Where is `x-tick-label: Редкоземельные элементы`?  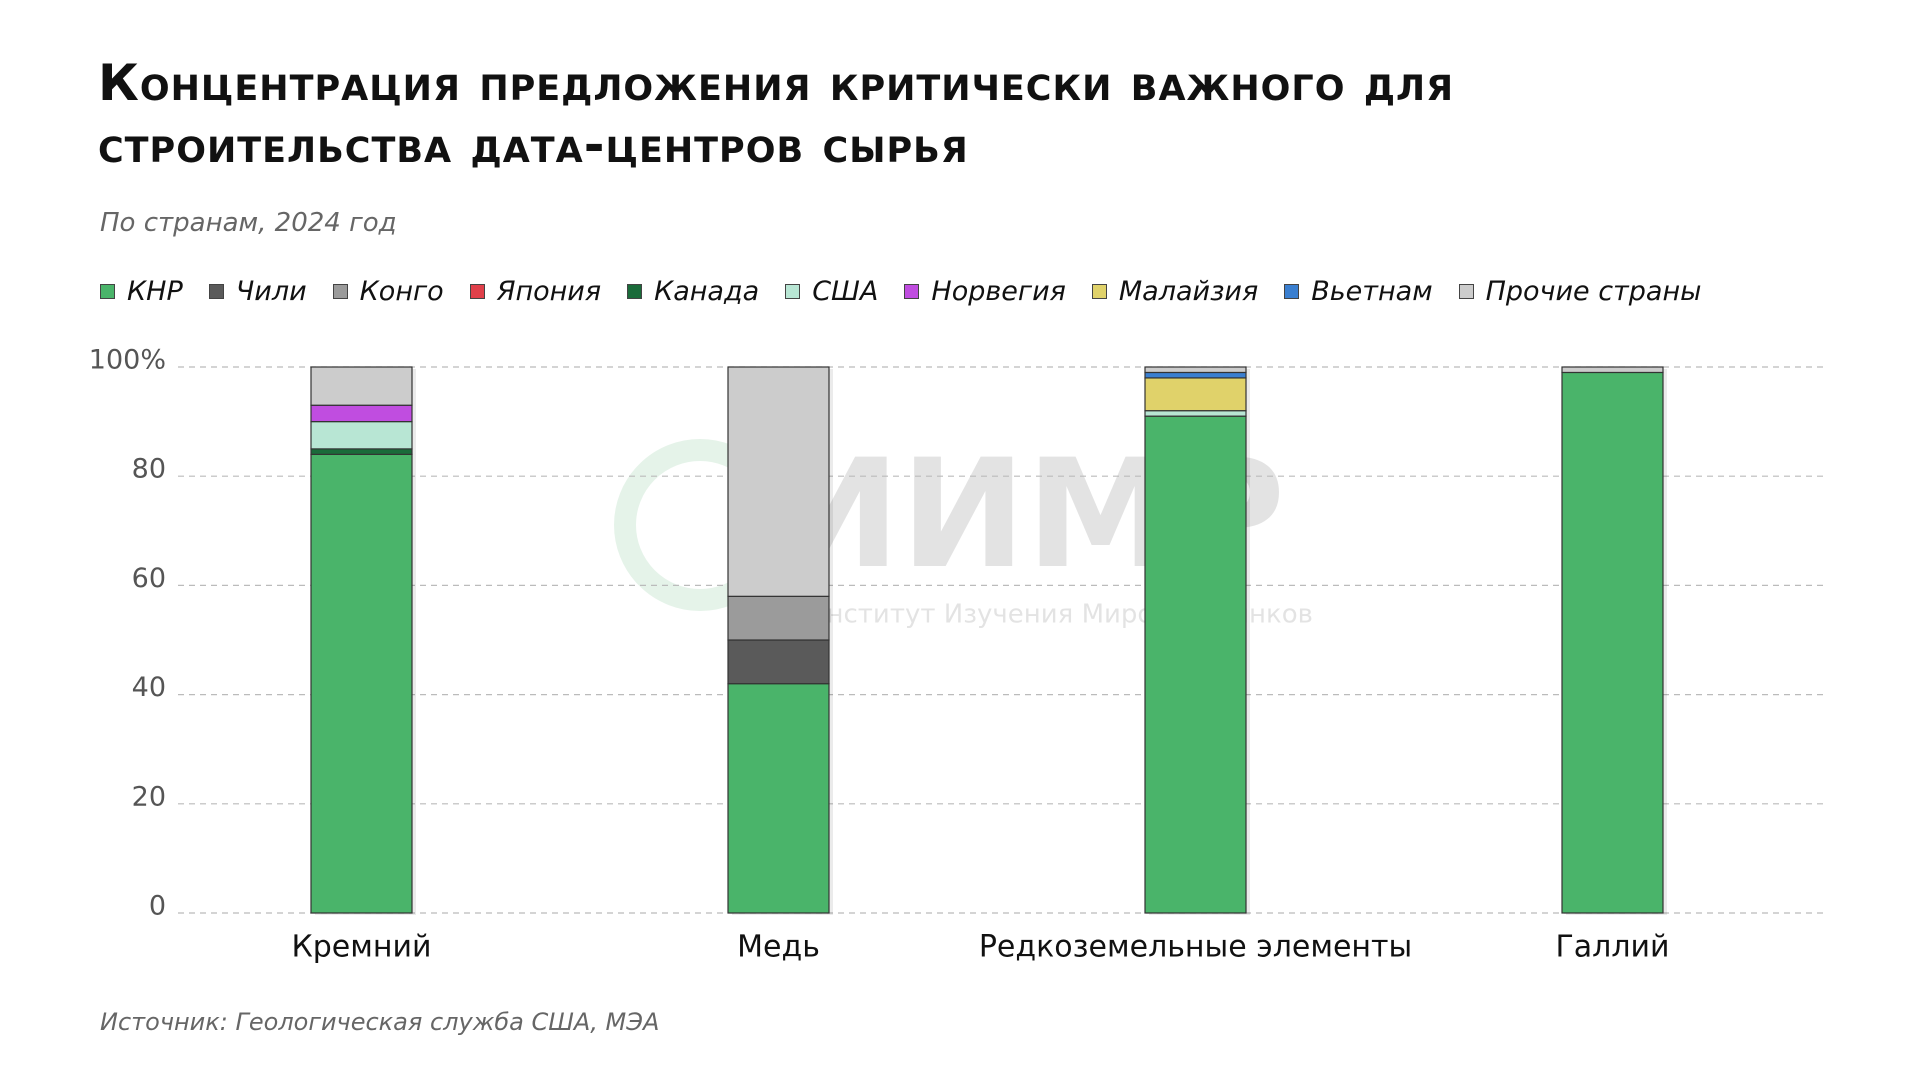
x-tick-label: Редкоземельные элементы is located at coordinates (1195, 947).